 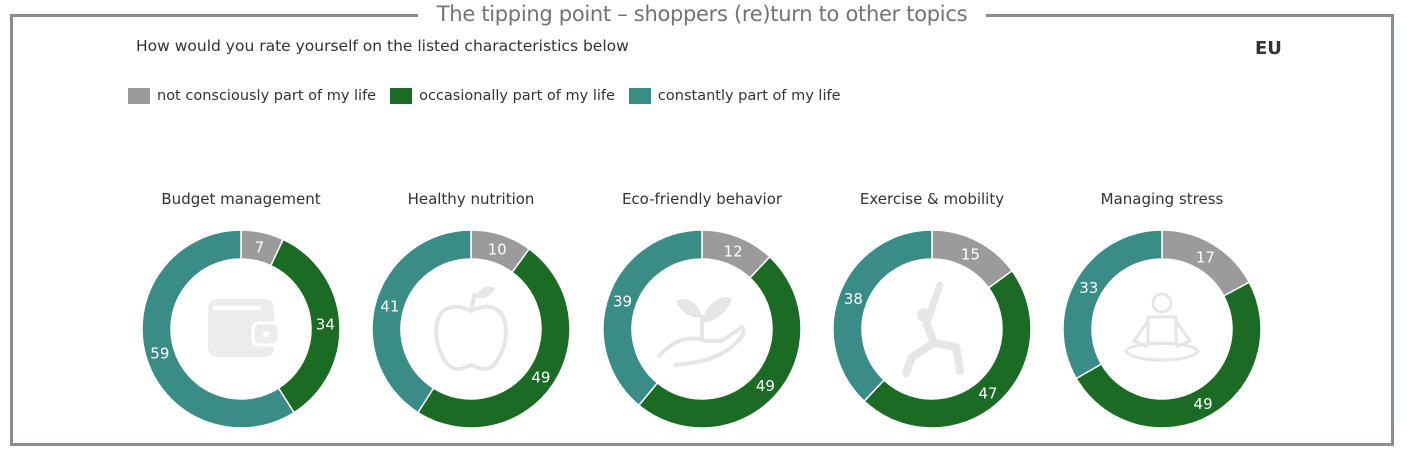 I want to click on data-label: 39, so click(x=622, y=301).